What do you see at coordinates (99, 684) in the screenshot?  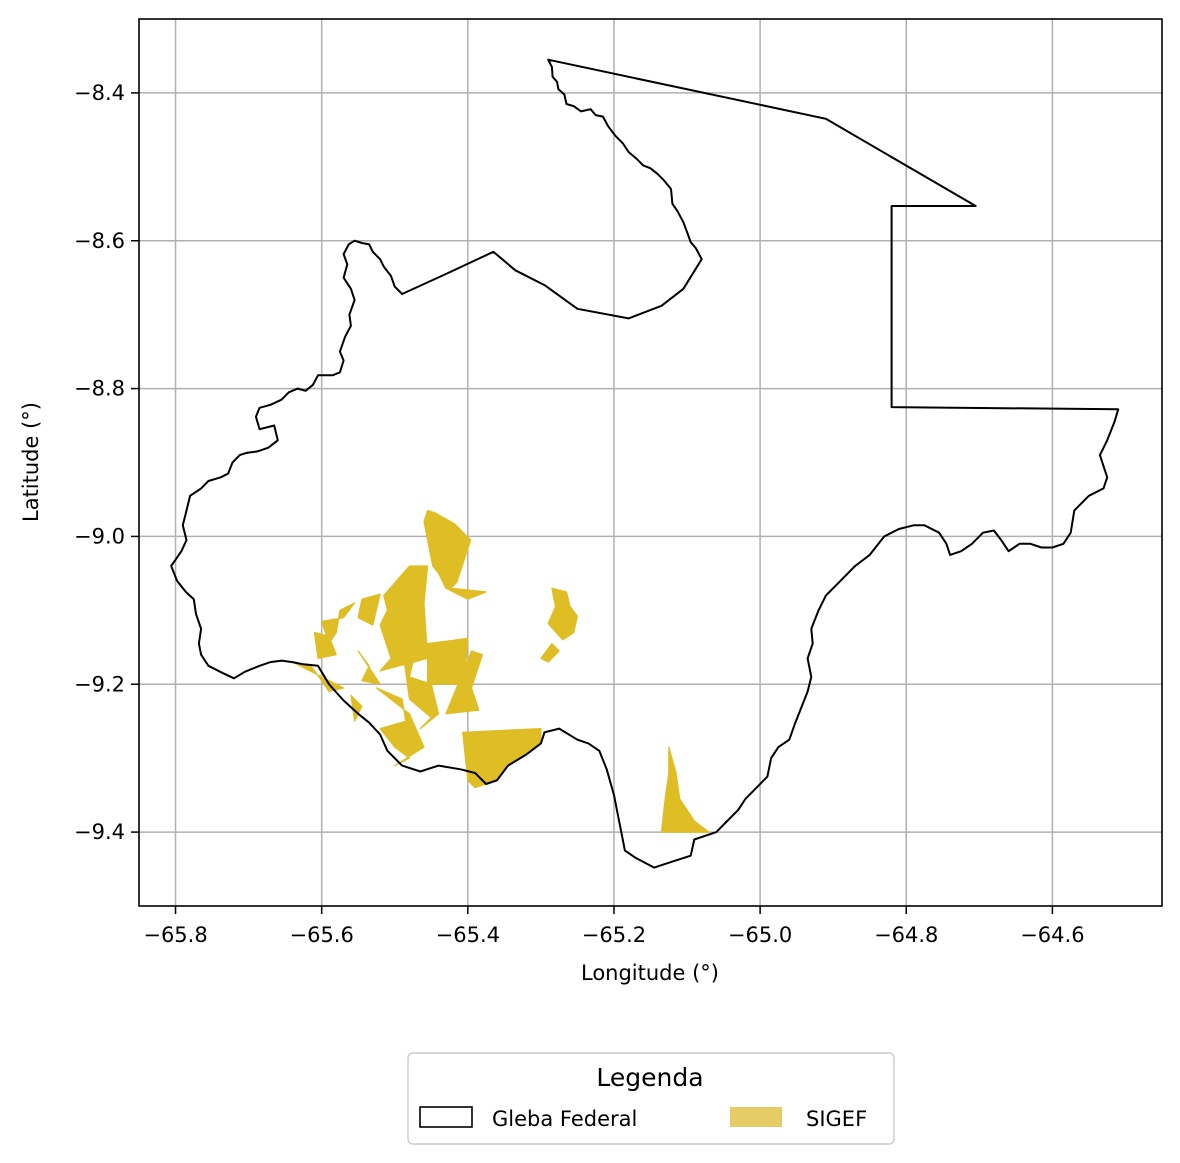 I see `y-tick-label-4: −9.2` at bounding box center [99, 684].